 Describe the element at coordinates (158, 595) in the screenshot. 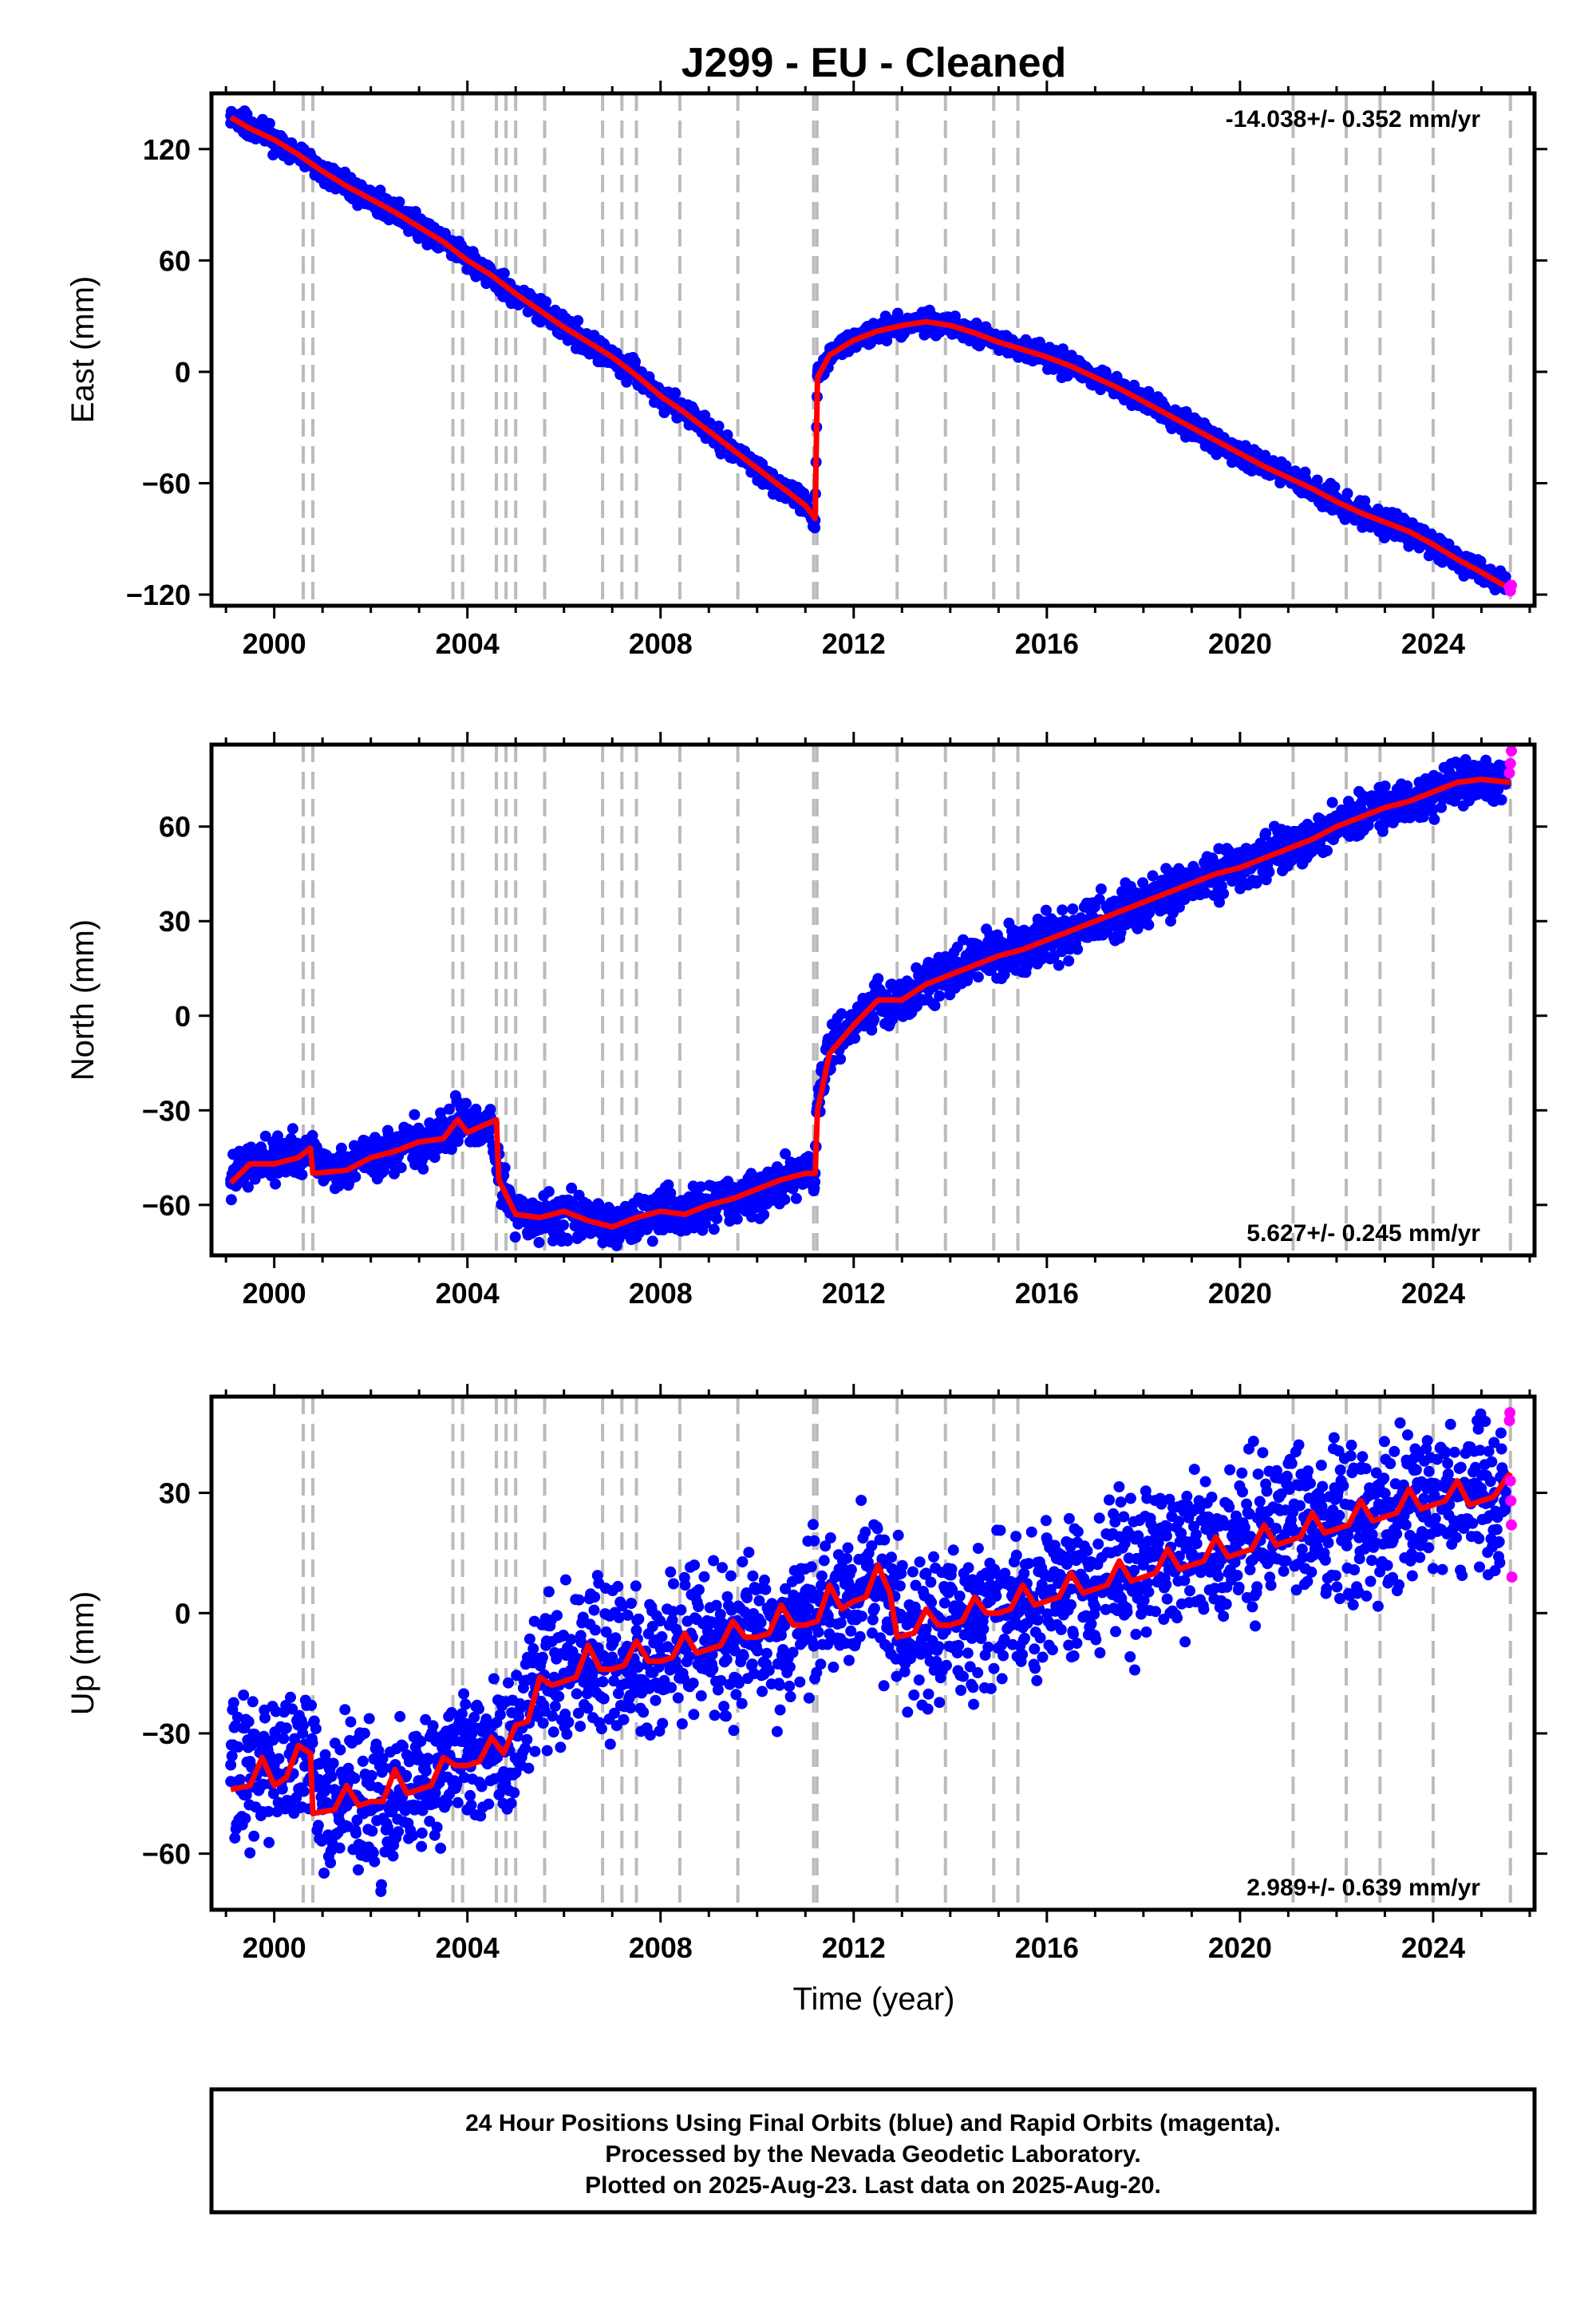

I see `y-tick-label: −120` at that location.